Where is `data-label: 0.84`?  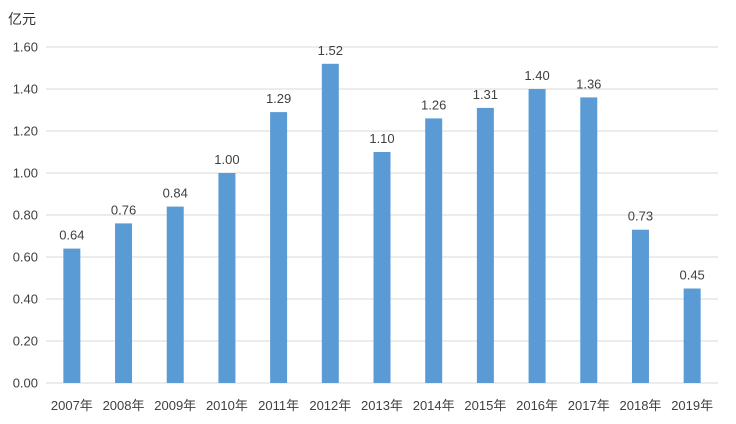
data-label: 0.84 is located at coordinates (175, 193).